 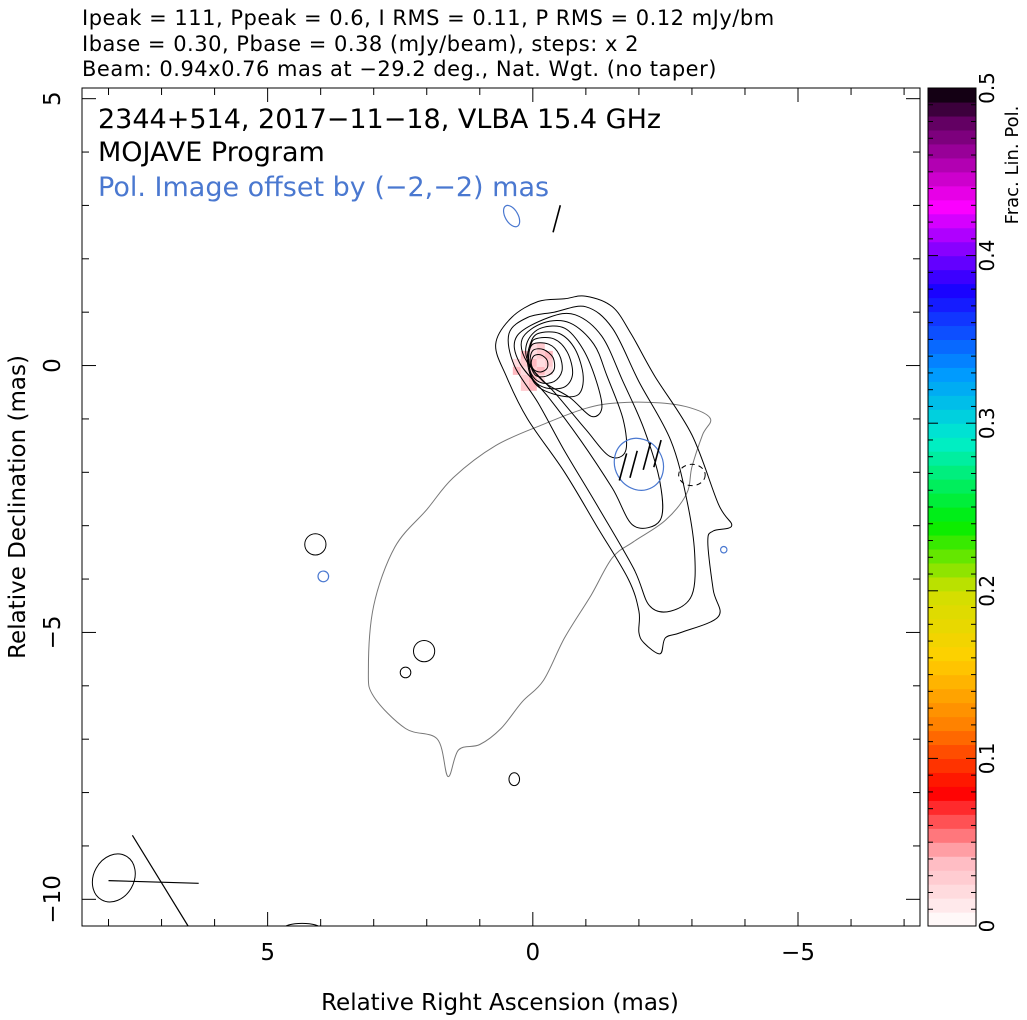 I want to click on intensity-contour-c9, so click(x=542, y=363).